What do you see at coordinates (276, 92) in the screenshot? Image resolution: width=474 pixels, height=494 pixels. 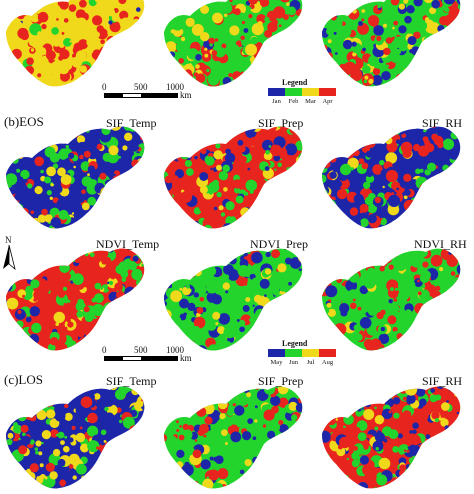 I see `legend-swatch-jan` at bounding box center [276, 92].